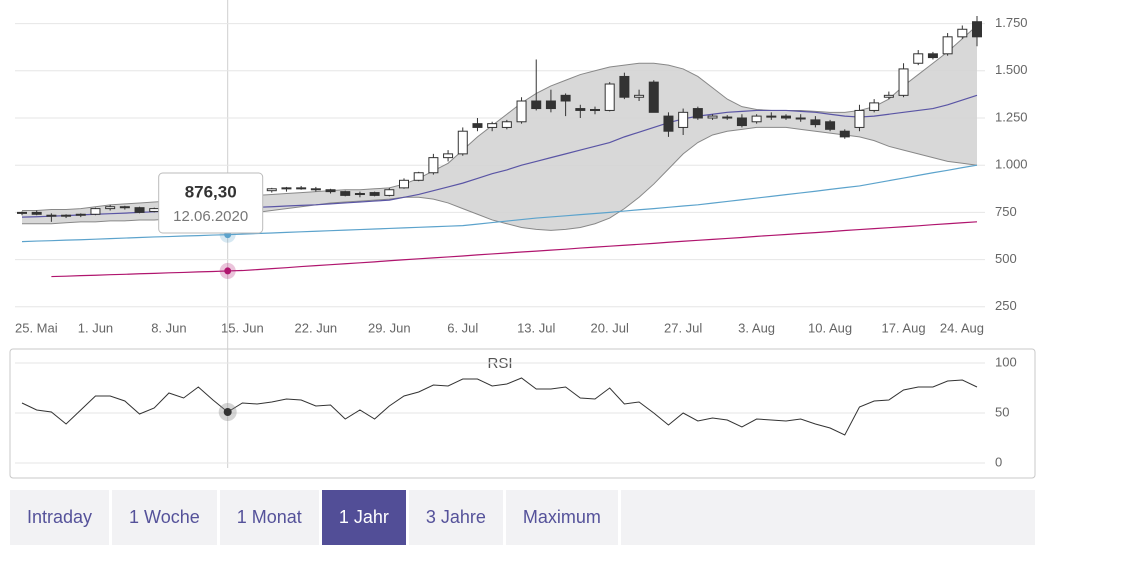 This screenshot has height=566, width=1130. Describe the element at coordinates (365, 517) in the screenshot. I see `tab: 1 Jahr` at that location.